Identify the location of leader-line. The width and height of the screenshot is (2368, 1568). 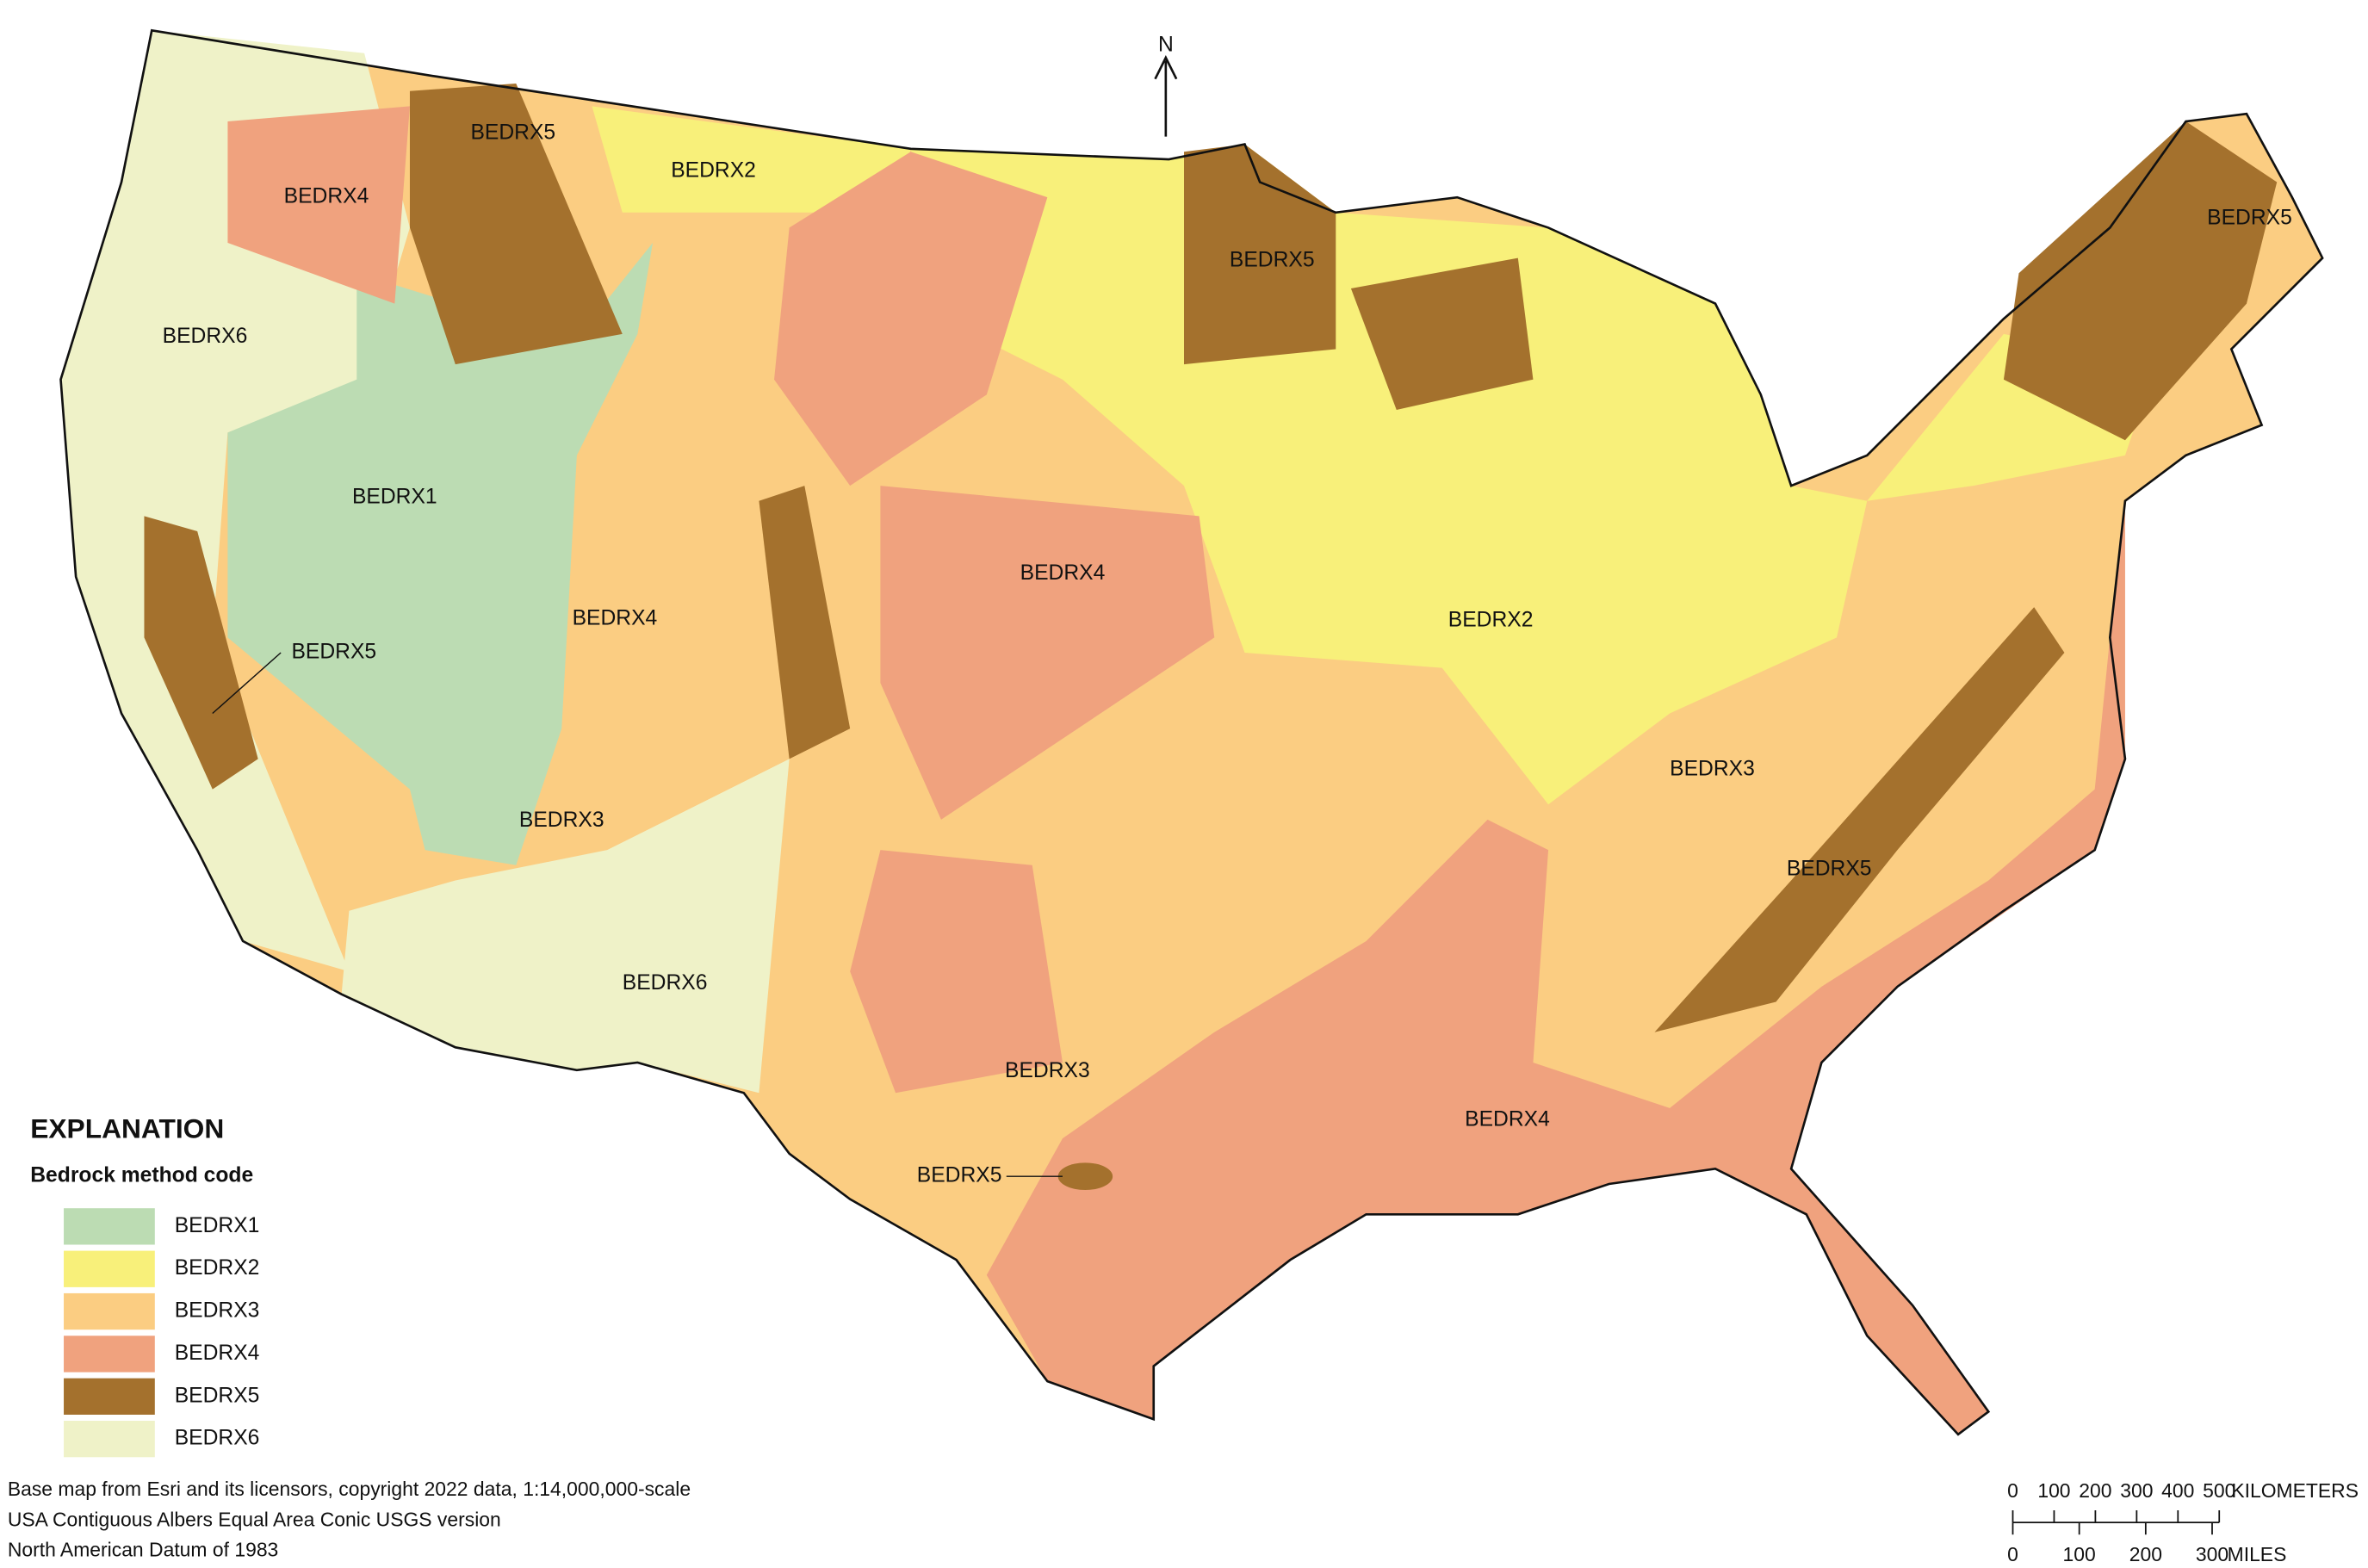
(247, 683).